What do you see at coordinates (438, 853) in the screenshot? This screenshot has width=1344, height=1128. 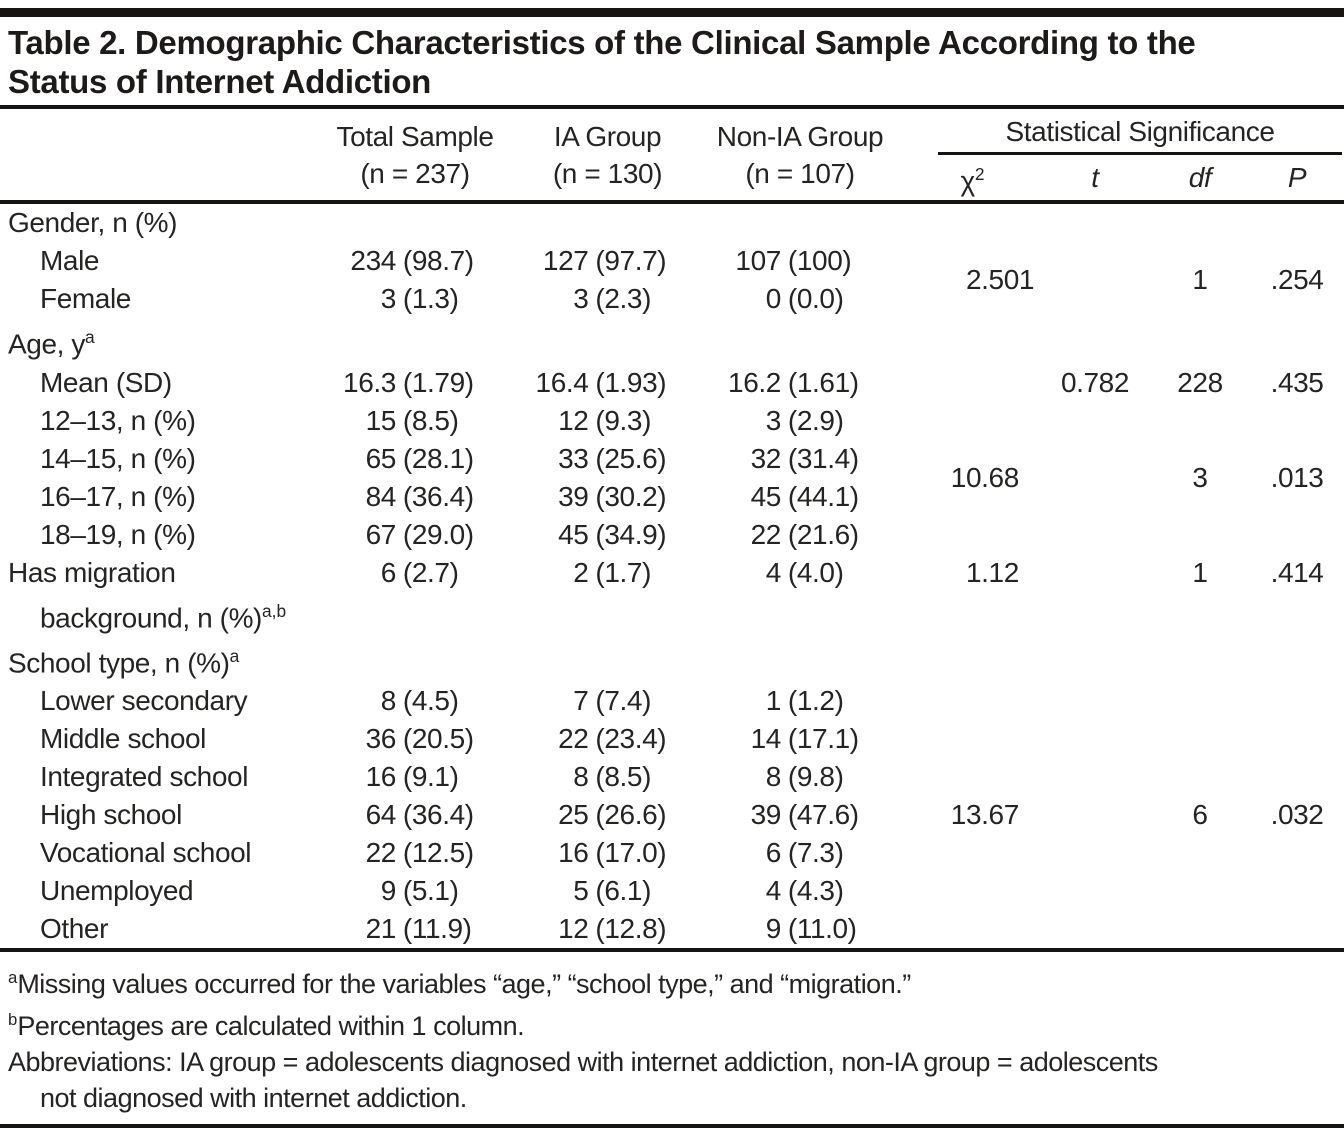 I see `percent: (12.5)` at bounding box center [438, 853].